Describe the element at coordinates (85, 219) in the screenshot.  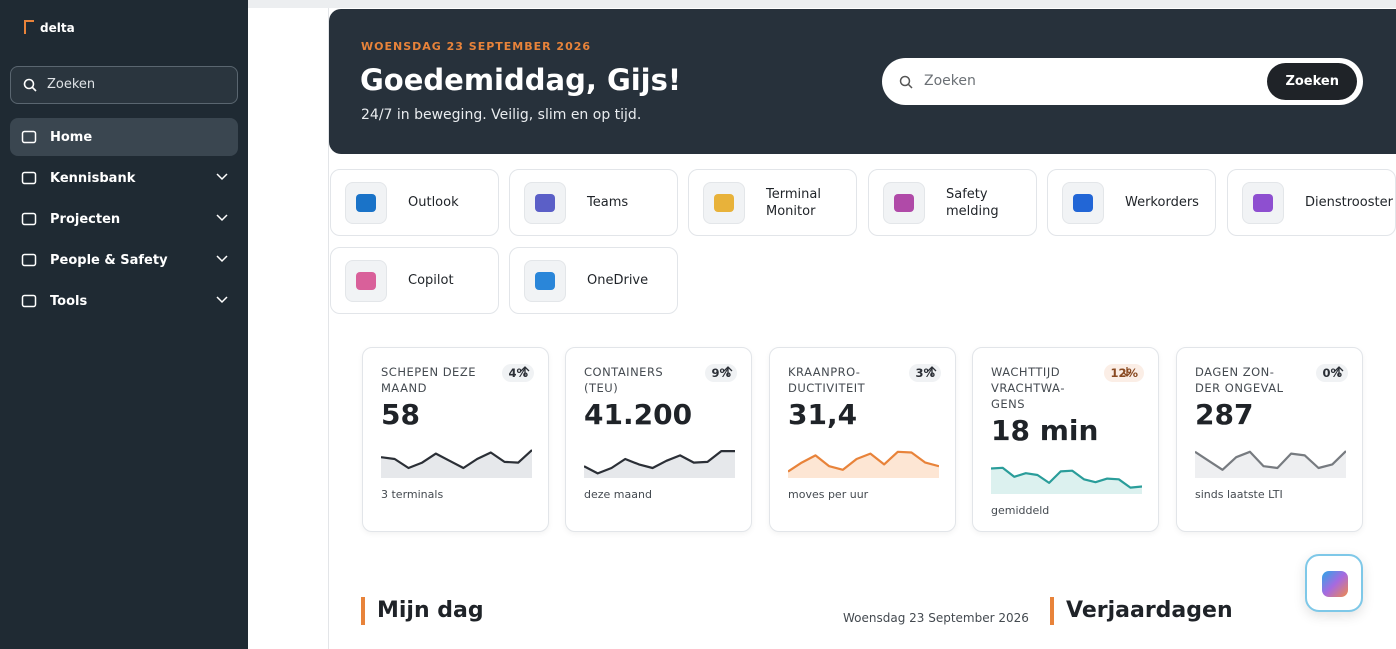
I see `nav-label: Projecten` at that location.